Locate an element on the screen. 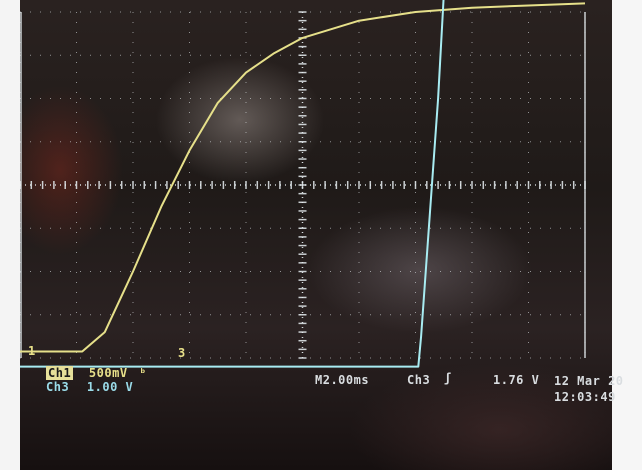 The height and width of the screenshot is (470, 642). ch3-readout: Ch3 1.00 V is located at coordinates (89, 387).